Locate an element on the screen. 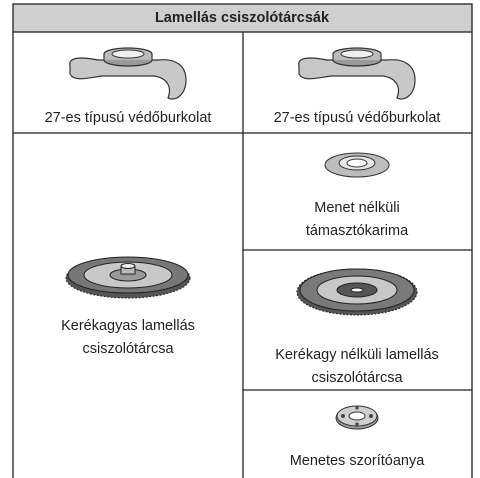 The width and height of the screenshot is (480, 478). header-title: Lamellás csiszolótárcsák is located at coordinates (242, 18).